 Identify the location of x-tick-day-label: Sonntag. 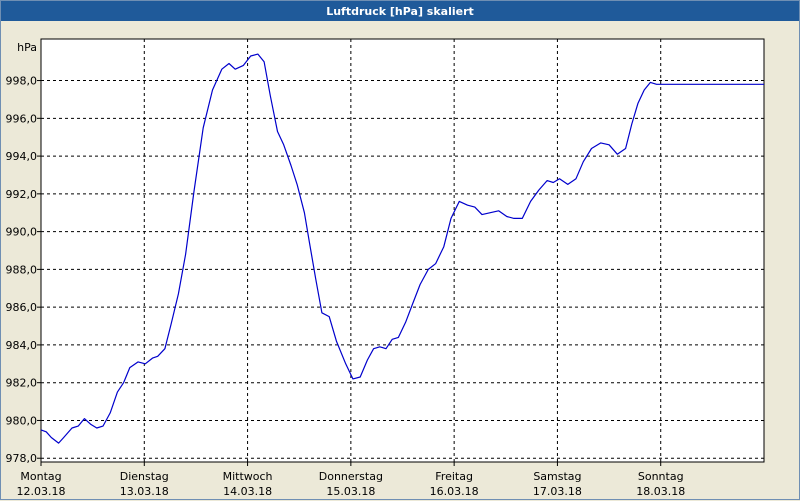
(661, 476).